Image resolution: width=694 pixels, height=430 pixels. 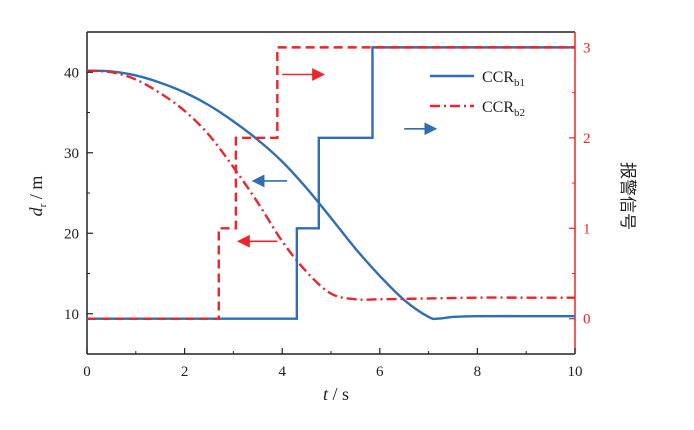 I want to click on y-right-tick-label: 0, so click(x=587, y=320).